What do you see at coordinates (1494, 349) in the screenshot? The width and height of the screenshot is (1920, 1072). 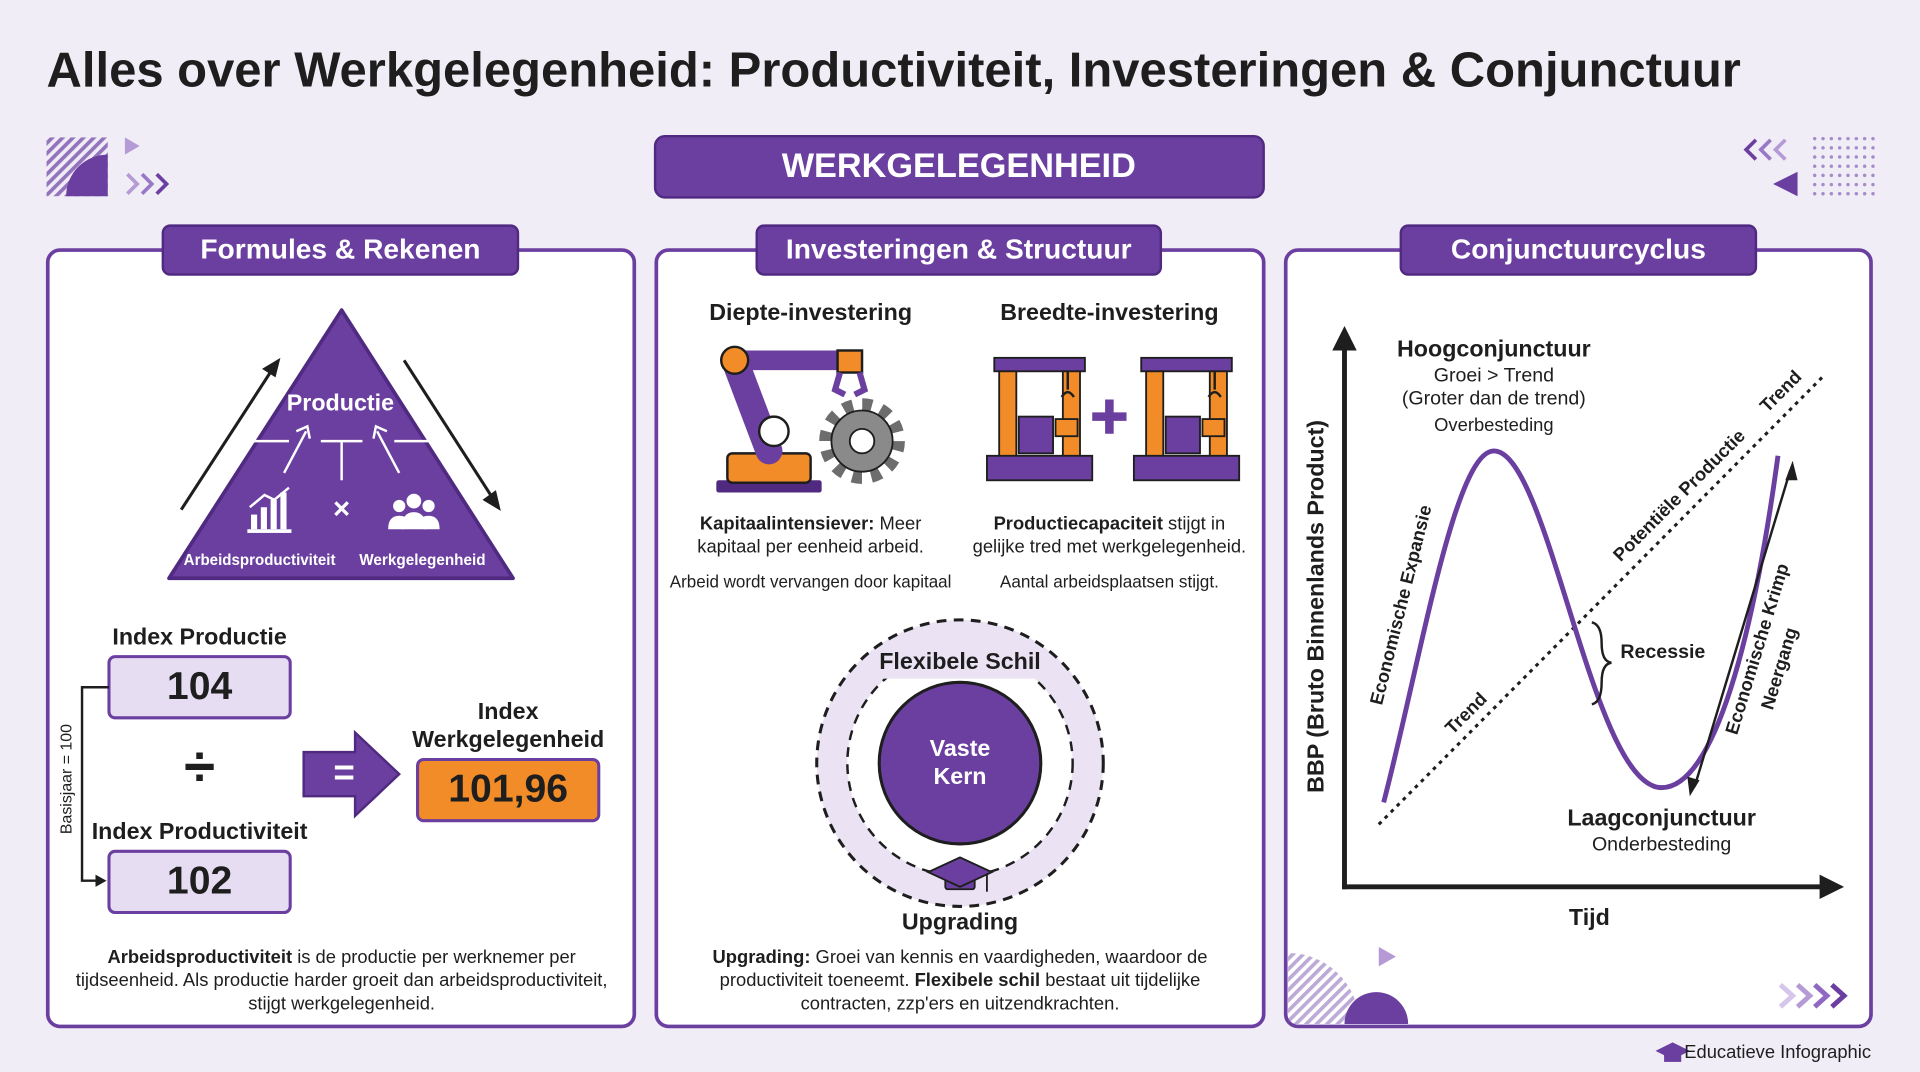 I see `peak-title: Hoogconjunctuur` at bounding box center [1494, 349].